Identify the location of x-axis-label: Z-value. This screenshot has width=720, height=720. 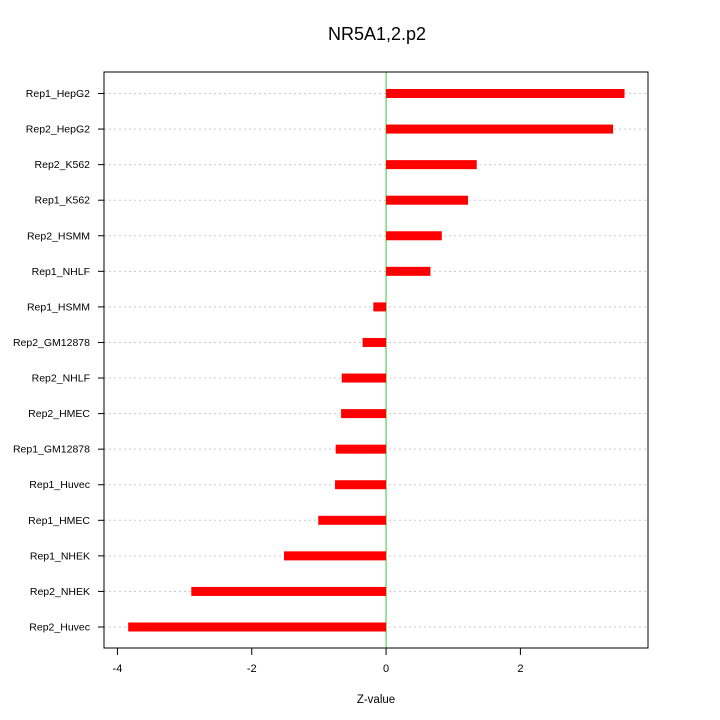
(376, 700).